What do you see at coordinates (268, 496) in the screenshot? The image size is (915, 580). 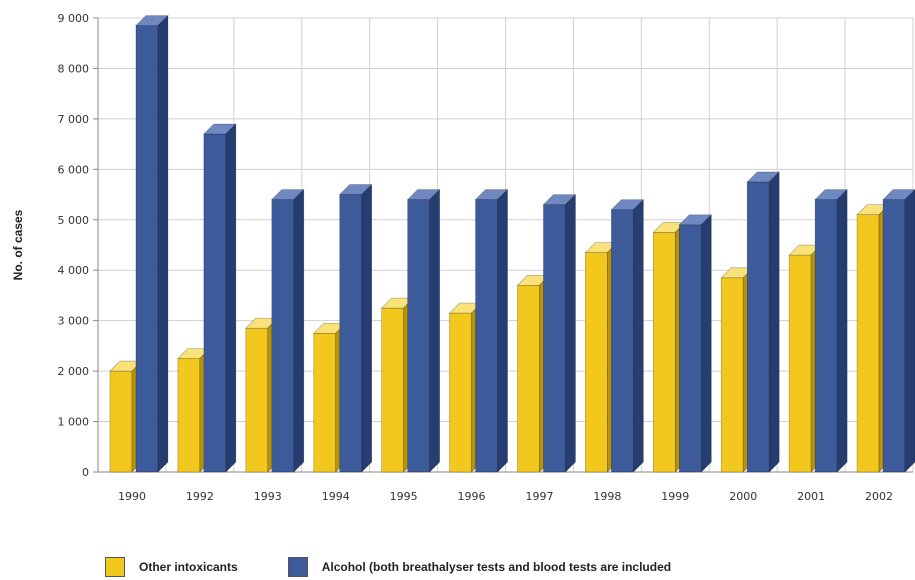 I see `x-tick-label: 1993` at bounding box center [268, 496].